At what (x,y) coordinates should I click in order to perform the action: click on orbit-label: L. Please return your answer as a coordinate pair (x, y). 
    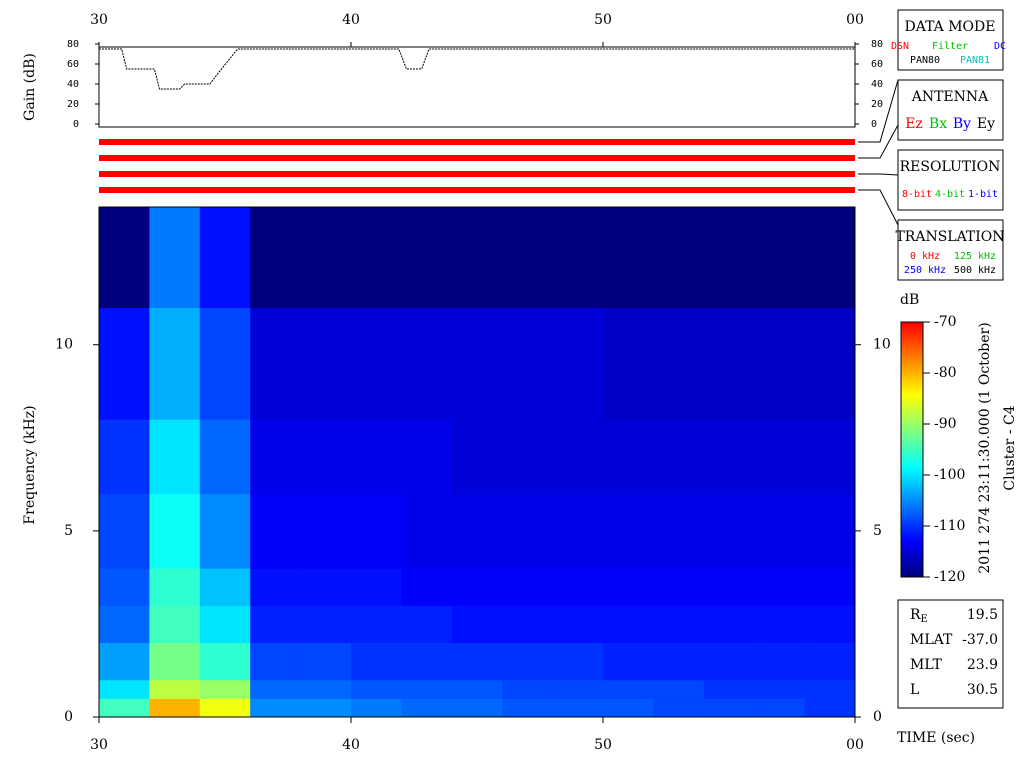
    Looking at the image, I should click on (914, 690).